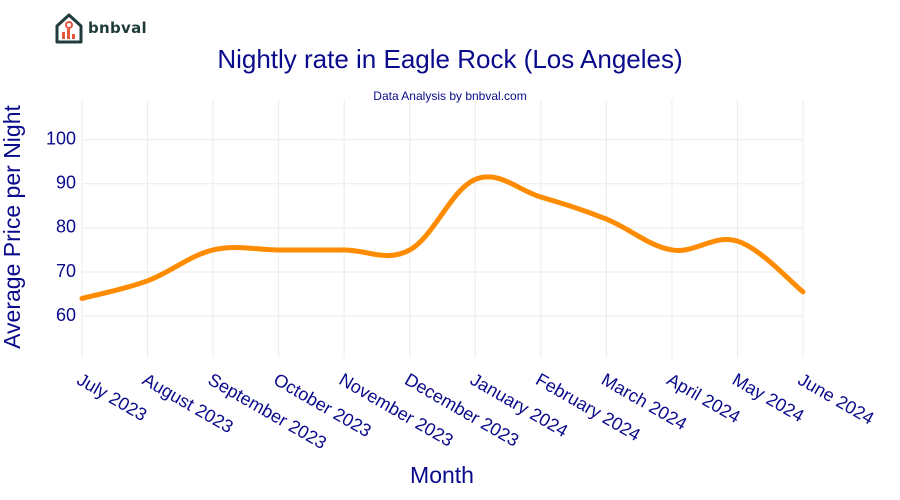 This screenshot has width=900, height=500. What do you see at coordinates (461, 409) in the screenshot?
I see `x-tick-label: December 2023` at bounding box center [461, 409].